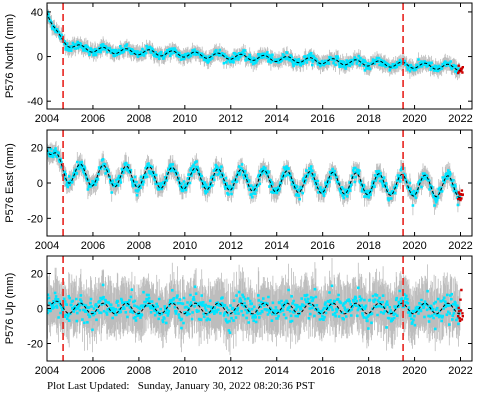 The image size is (481, 400). Describe the element at coordinates (226, 386) in the screenshot. I see `footer-timestamp: Sunday, January 30, 2022 08:20:36 PST` at that location.